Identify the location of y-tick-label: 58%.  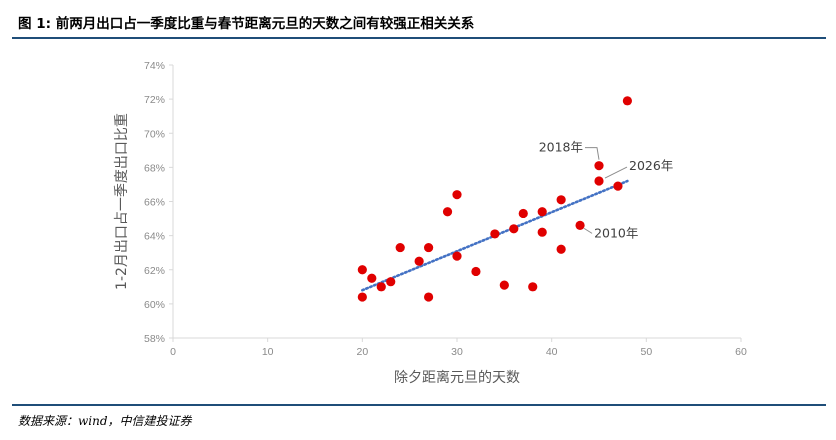
(154, 339).